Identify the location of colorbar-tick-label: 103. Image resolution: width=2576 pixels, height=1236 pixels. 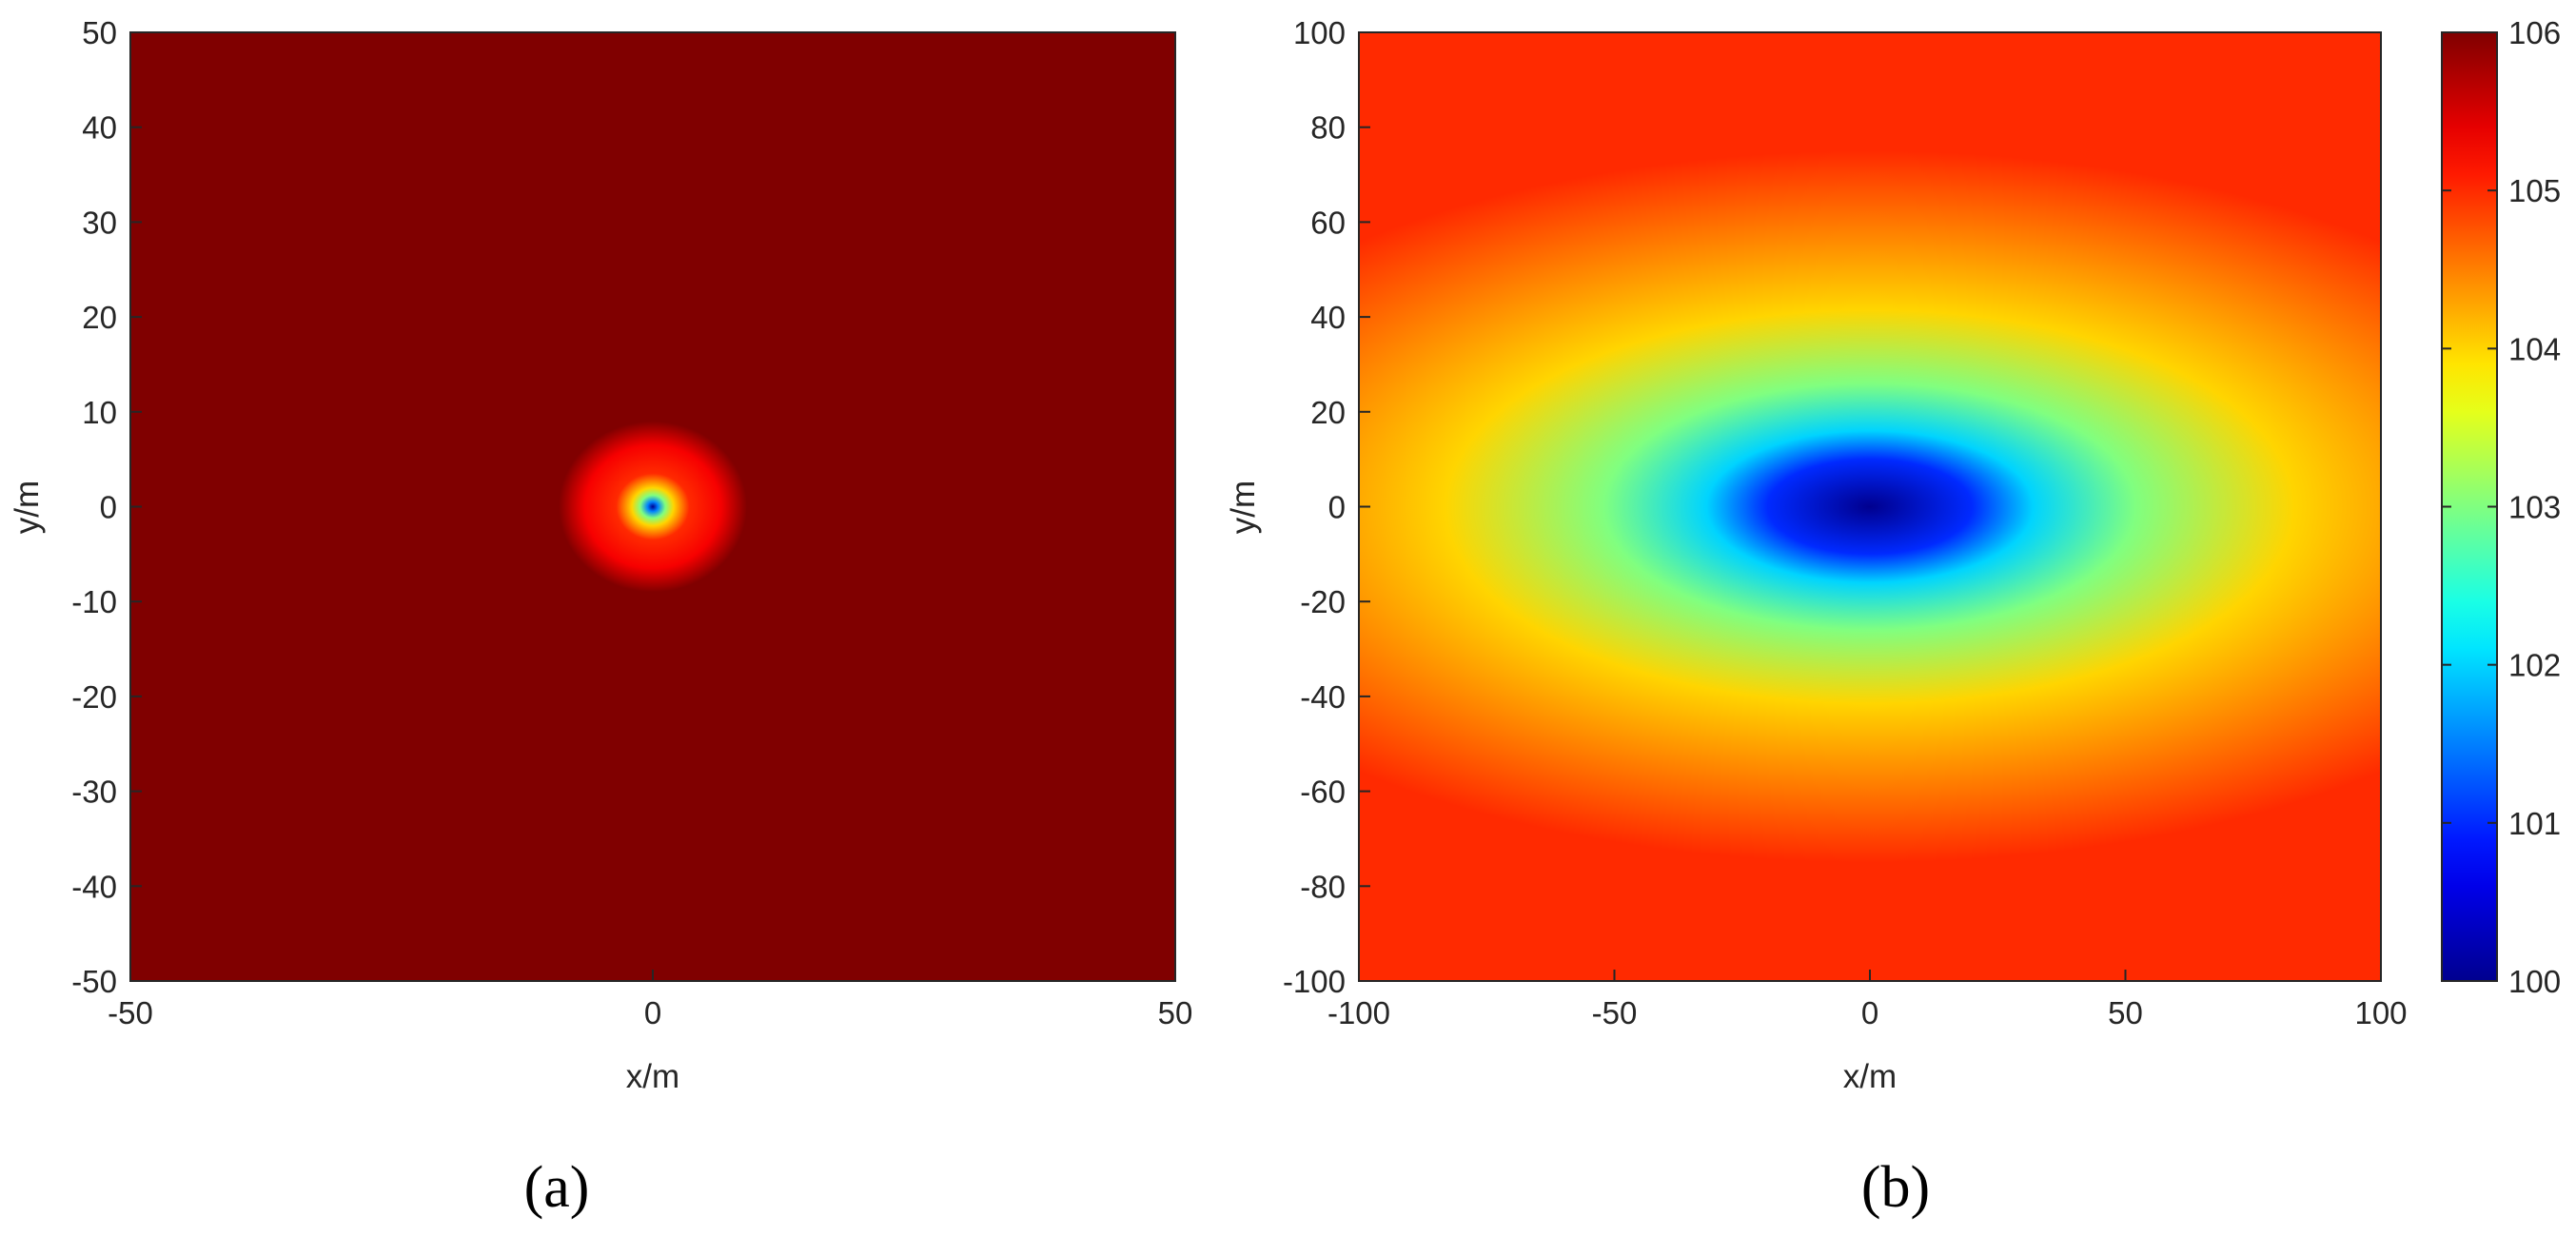
(2534, 508).